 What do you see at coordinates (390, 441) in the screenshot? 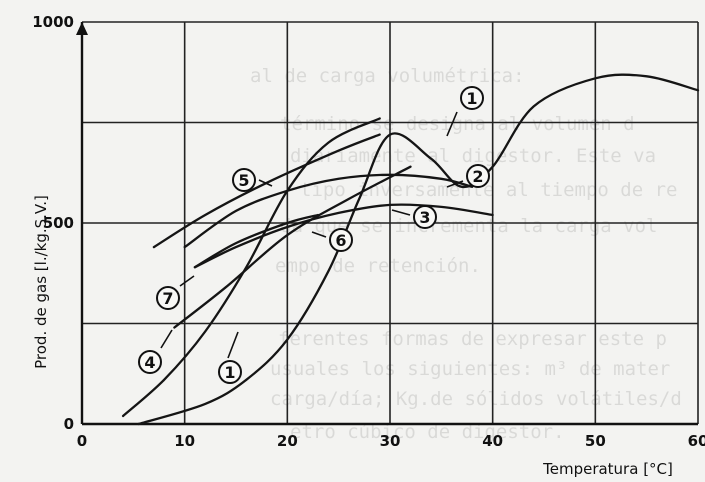
I see `x-tick-label: 30` at bounding box center [390, 441].